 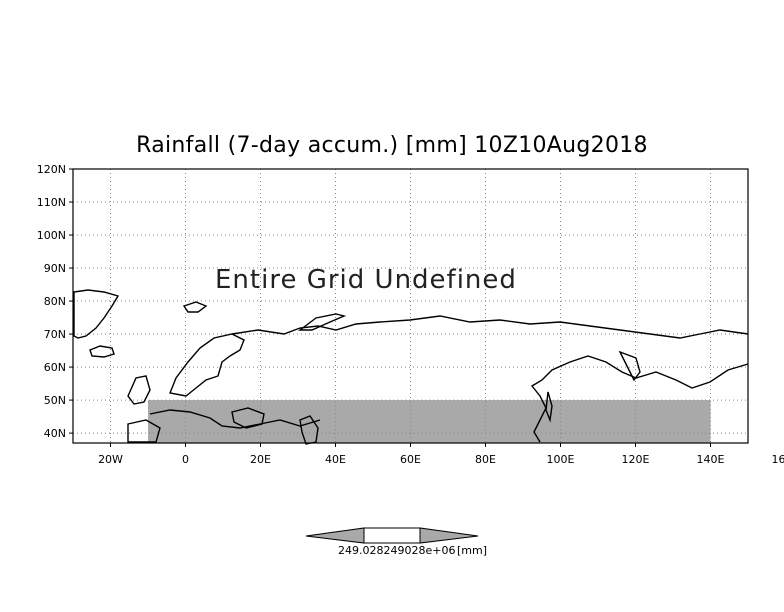 What do you see at coordinates (397, 550) in the screenshot?
I see `colorbar-label: 249.028249028e+06` at bounding box center [397, 550].